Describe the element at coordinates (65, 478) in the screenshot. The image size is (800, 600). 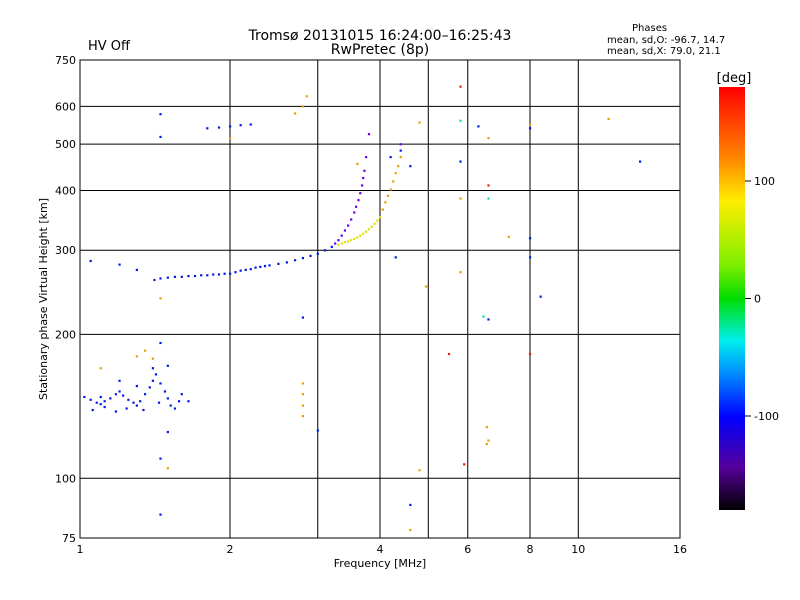
I see `y-tick-label: 100` at that location.